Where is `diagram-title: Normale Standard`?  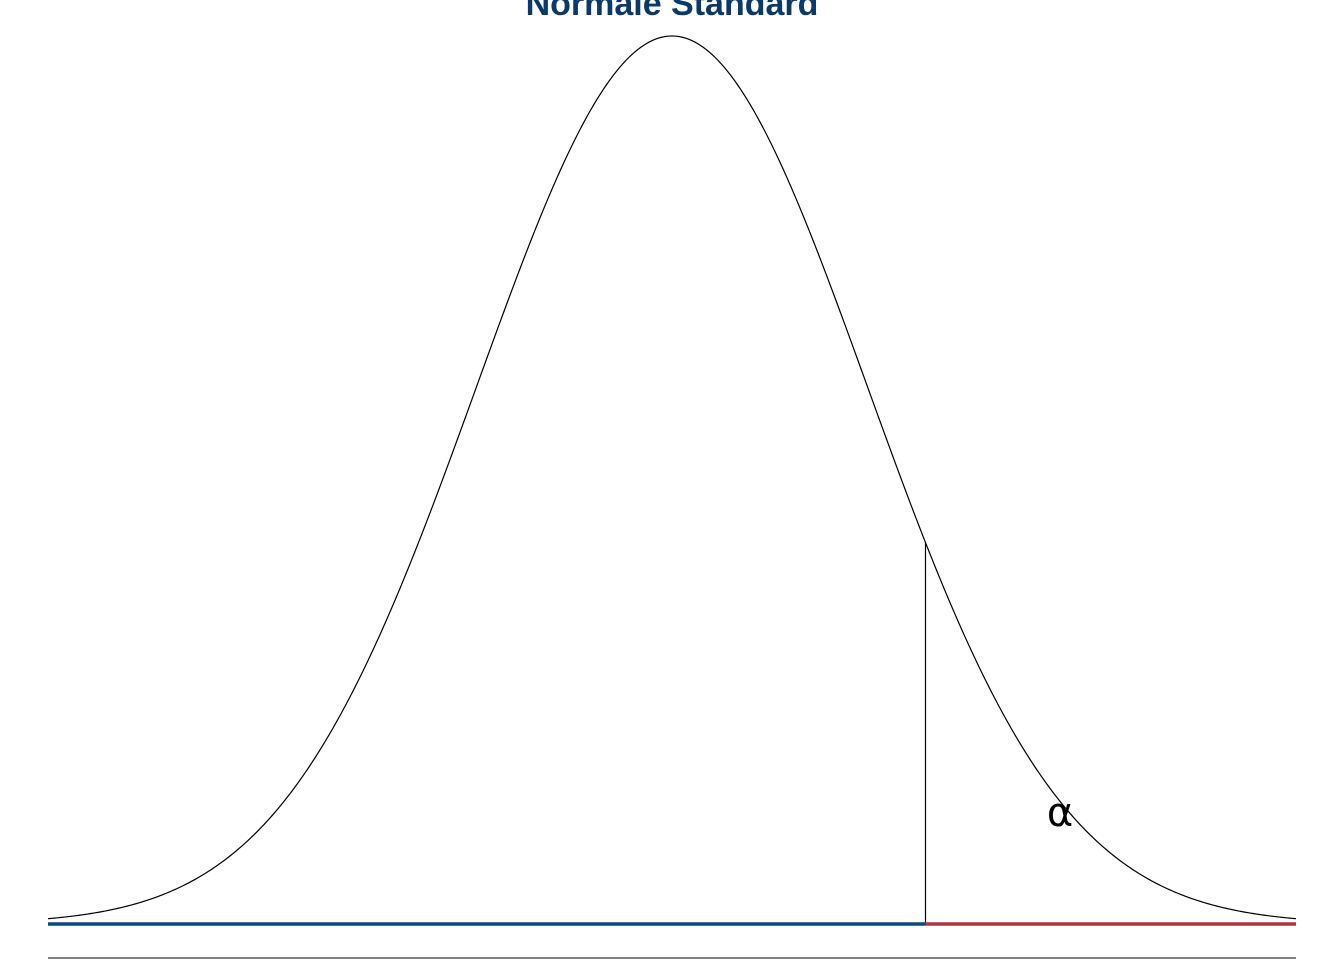
diagram-title: Normale Standard is located at coordinates (672, 11).